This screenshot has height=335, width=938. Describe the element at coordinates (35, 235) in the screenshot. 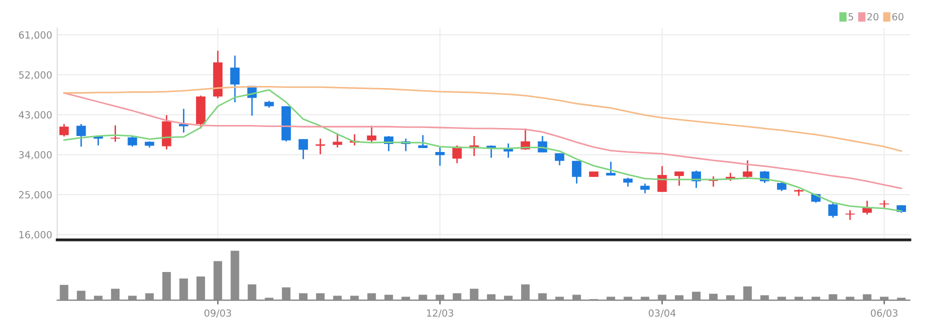

I see `y-tick-label: 16,000` at that location.